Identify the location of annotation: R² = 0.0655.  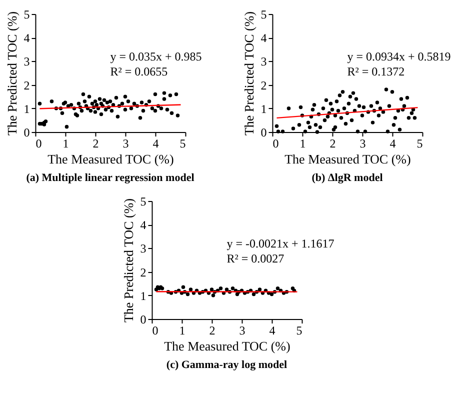
(139, 71).